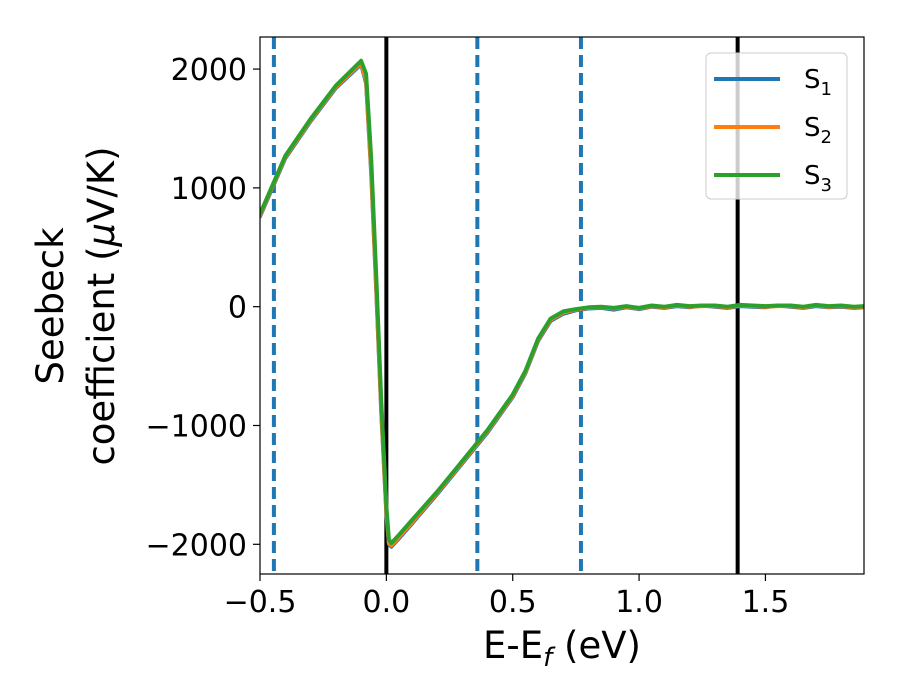 The image size is (900, 700). I want to click on y-tick-label: −1000, so click(196, 426).